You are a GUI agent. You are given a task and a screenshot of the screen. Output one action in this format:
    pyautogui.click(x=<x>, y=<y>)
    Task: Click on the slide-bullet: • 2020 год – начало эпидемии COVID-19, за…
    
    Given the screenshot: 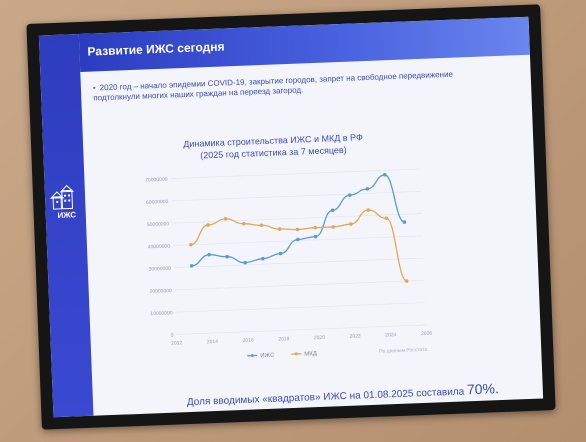 What is the action you would take?
    pyautogui.click(x=293, y=85)
    